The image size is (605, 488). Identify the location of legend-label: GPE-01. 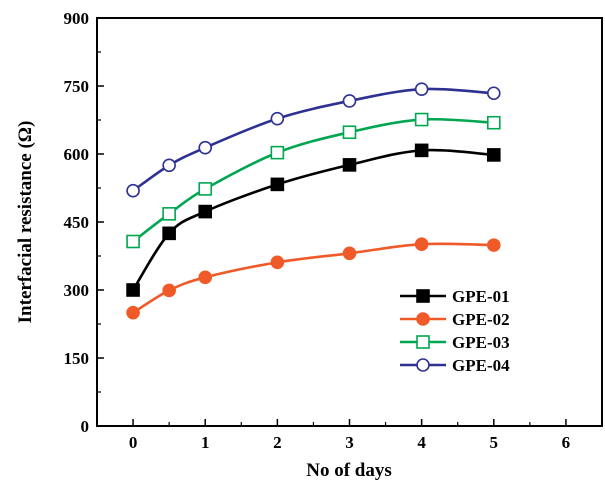
(481, 296).